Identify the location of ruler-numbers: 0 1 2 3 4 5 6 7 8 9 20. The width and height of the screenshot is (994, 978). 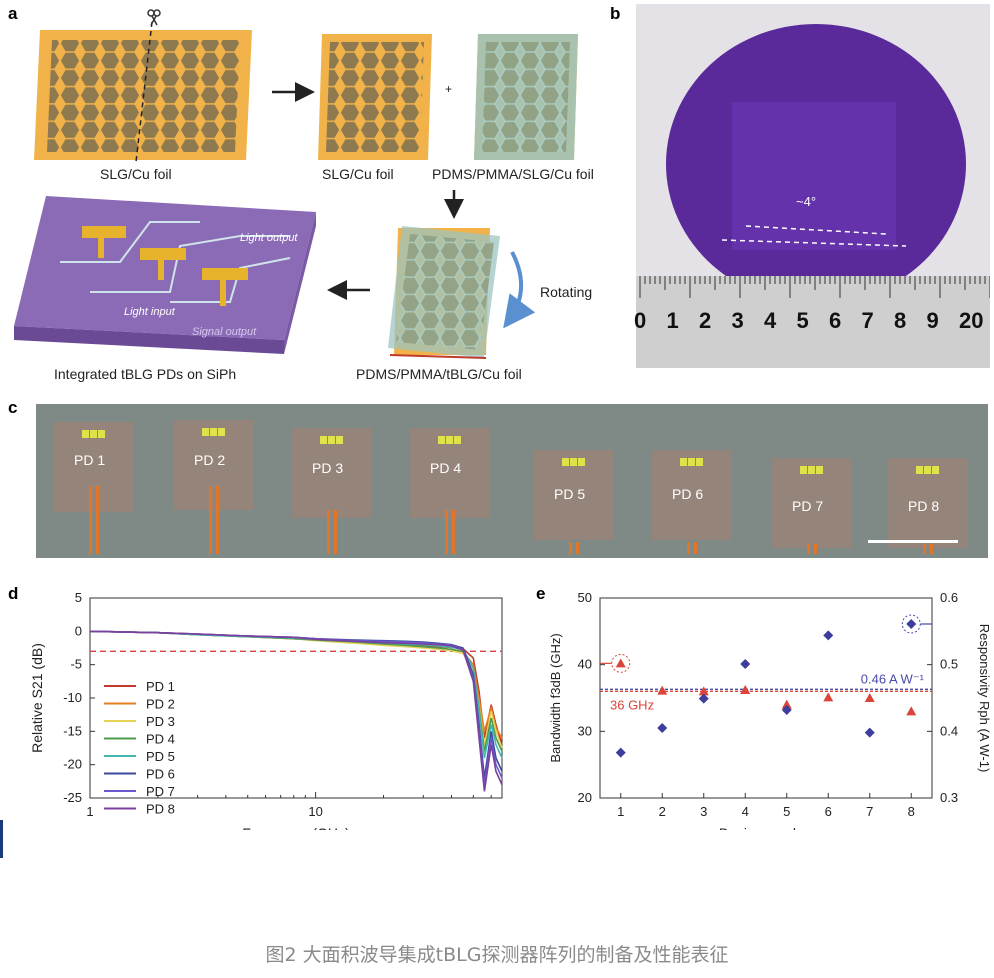
(812, 326).